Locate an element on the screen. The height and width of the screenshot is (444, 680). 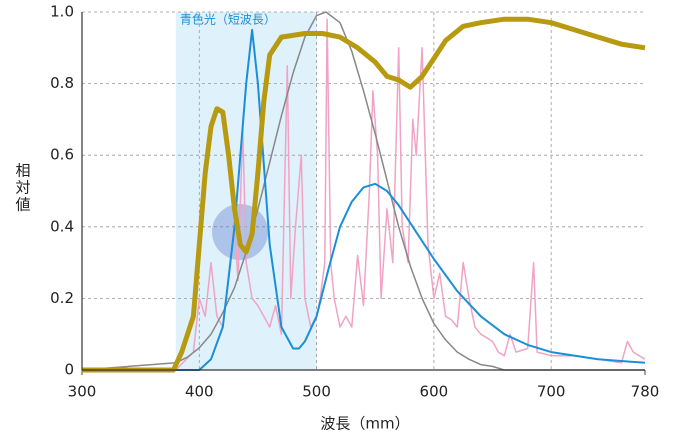
x-tick-label: 780 is located at coordinates (645, 392).